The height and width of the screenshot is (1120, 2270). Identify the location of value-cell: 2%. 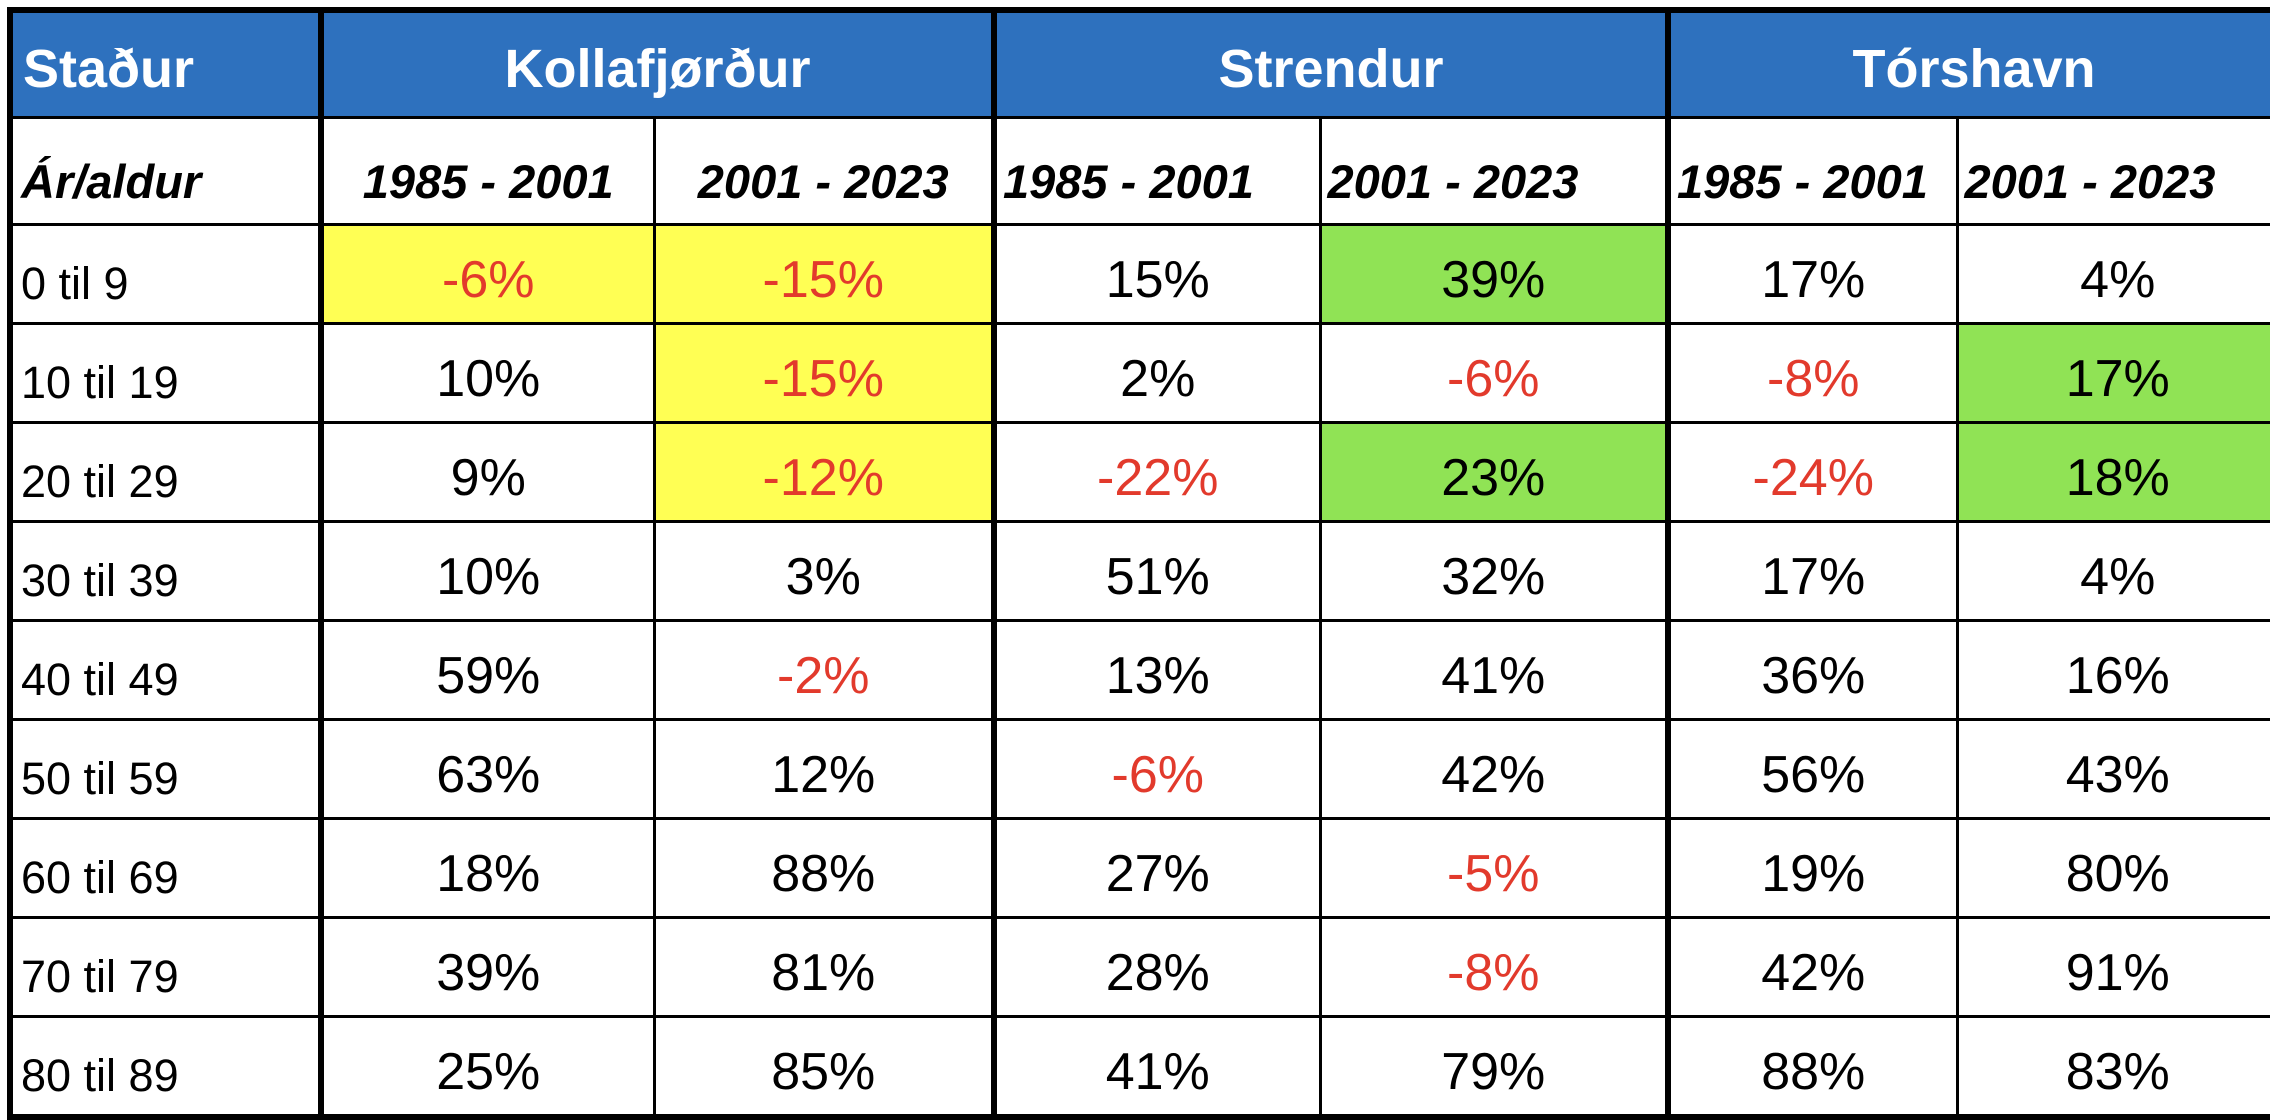
(1156, 372).